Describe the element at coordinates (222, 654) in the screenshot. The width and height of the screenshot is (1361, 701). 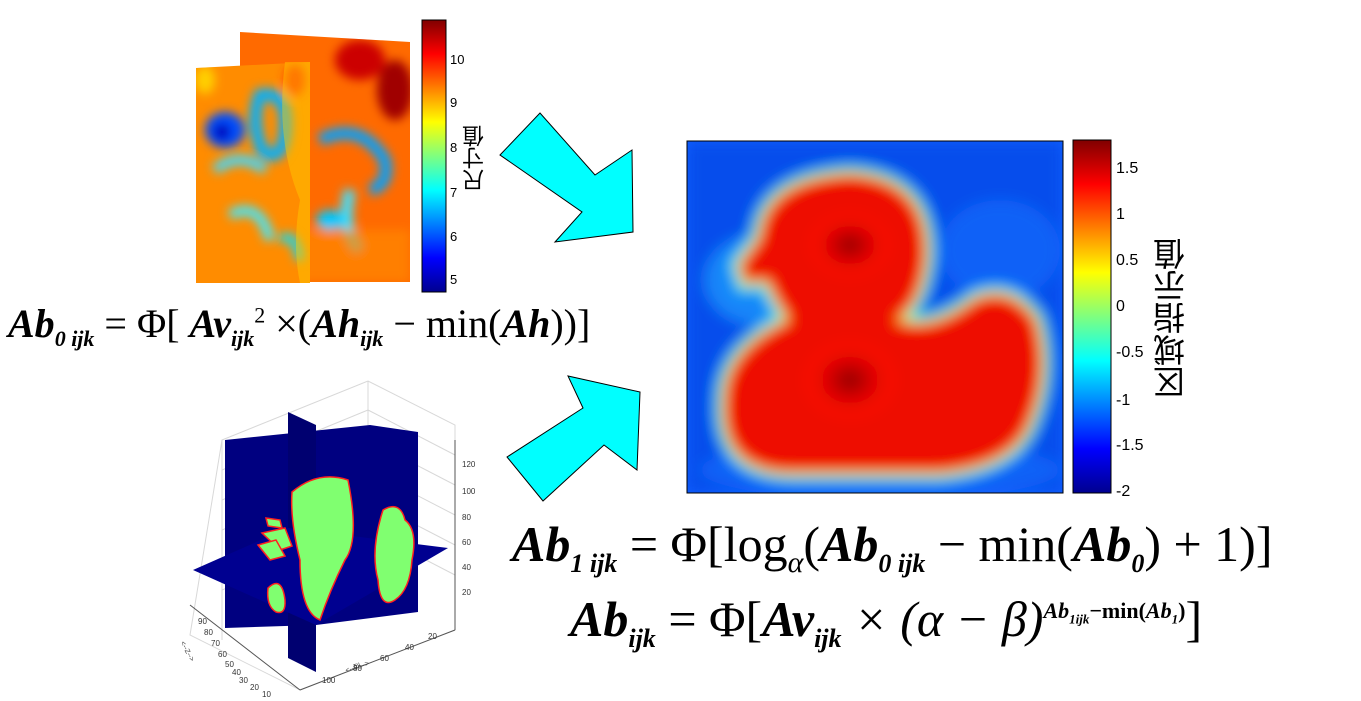
I see `left-tick: 60` at that location.